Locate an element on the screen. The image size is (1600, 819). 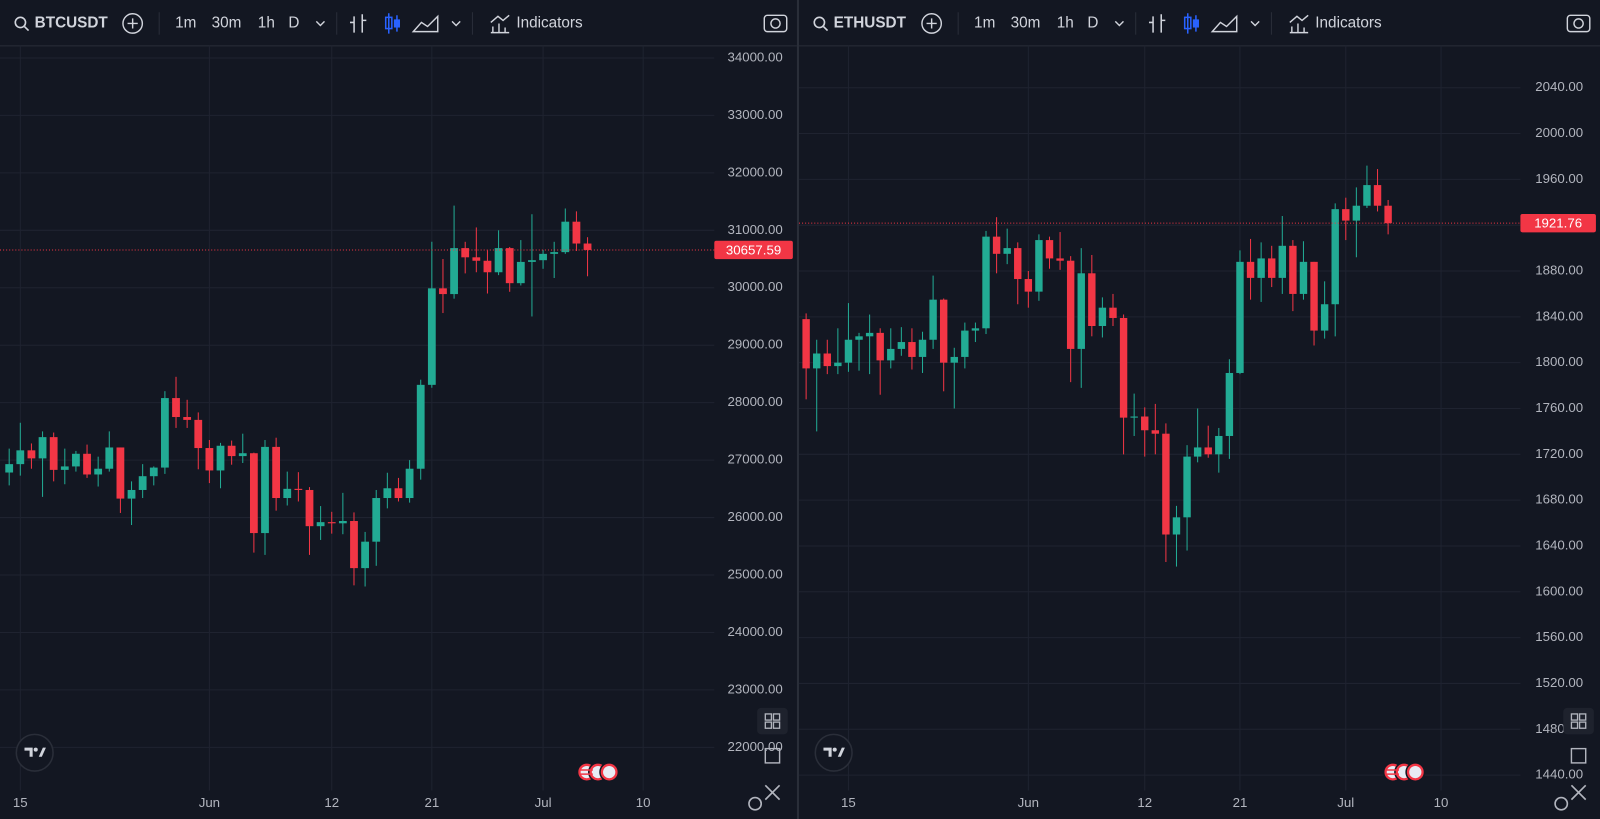
y-tick-label: 1640.00 is located at coordinates (1559, 544).